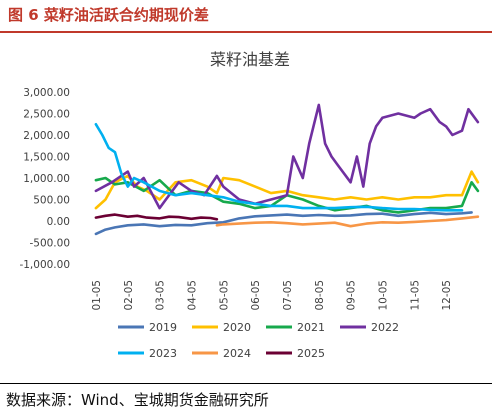 Image resolution: width=492 pixels, height=419 pixels. What do you see at coordinates (447, 295) in the screenshot?
I see `x-tick-label: 12-05` at bounding box center [447, 295].